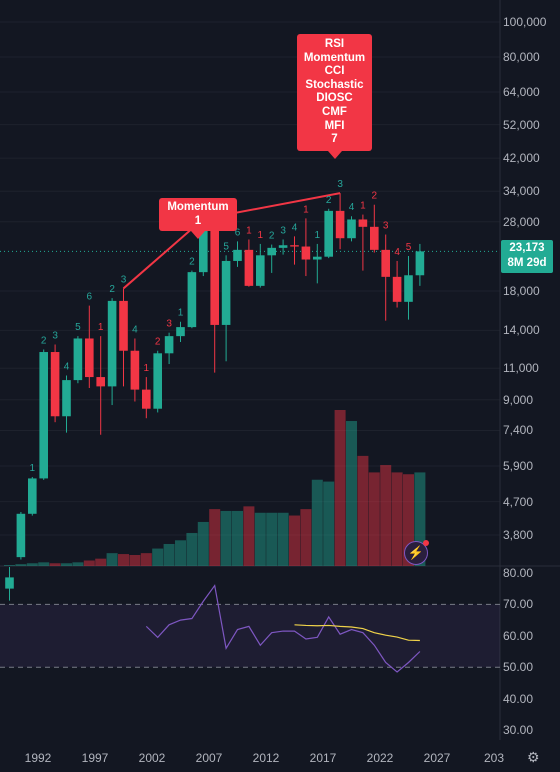 The image size is (560, 772). I want to click on callout-line: CMF, so click(334, 111).